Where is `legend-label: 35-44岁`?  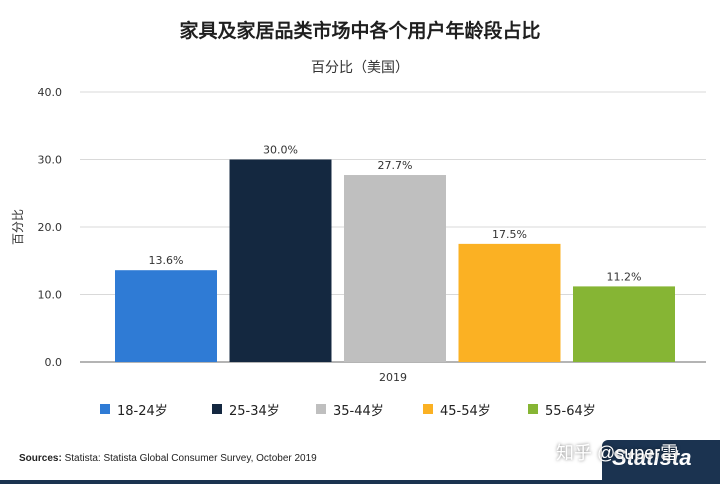
legend-label: 35-44岁 is located at coordinates (358, 411).